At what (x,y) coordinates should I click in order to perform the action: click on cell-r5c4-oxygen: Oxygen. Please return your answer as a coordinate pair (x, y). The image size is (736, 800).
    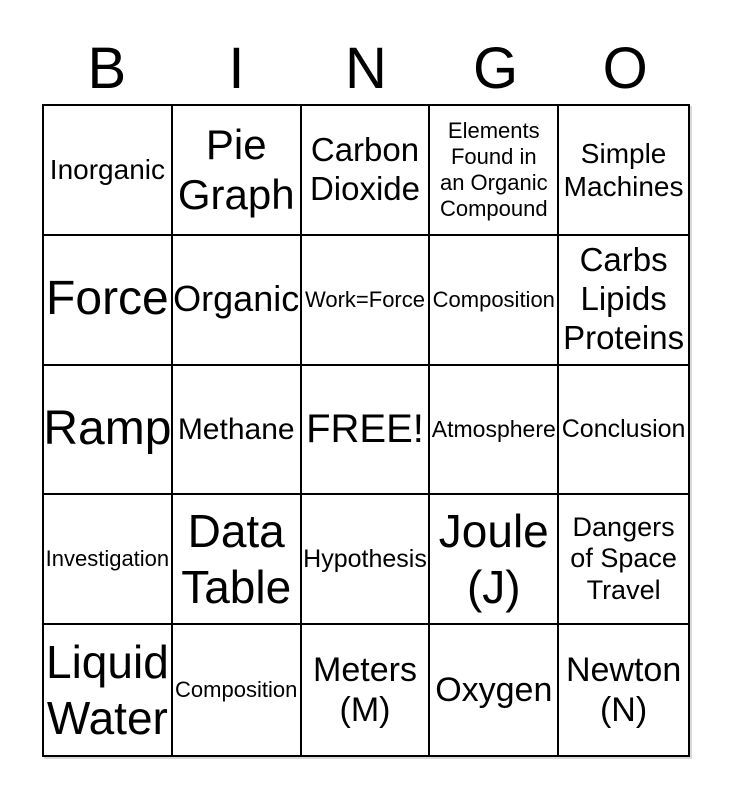
    Looking at the image, I should click on (495, 690).